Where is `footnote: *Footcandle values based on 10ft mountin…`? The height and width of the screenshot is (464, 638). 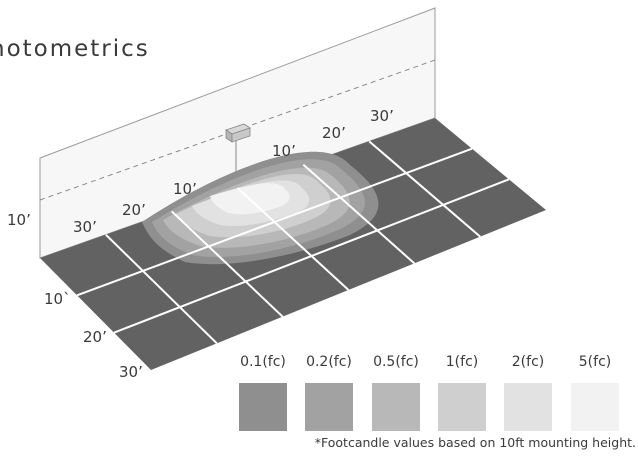
footnote: *Footcandle values based on 10ft mountin… is located at coordinates (475, 442).